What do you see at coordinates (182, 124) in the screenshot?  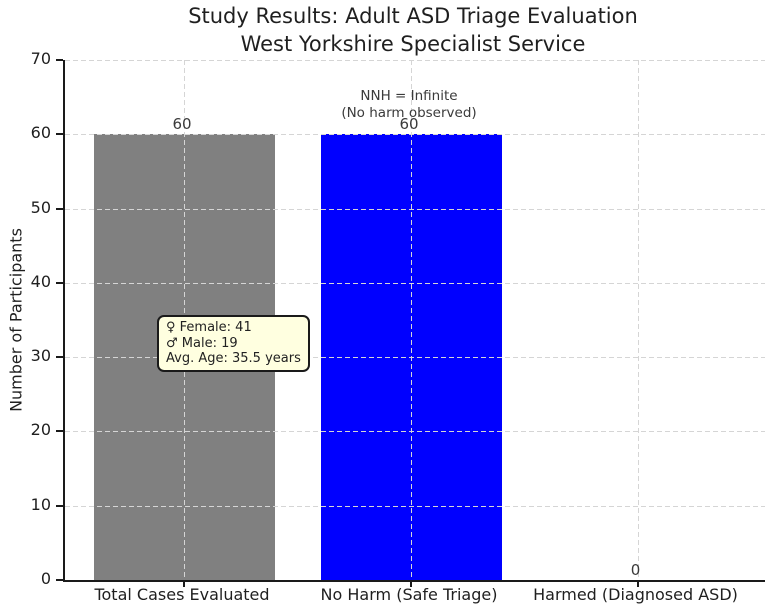 I see `bar-value-label-0: 60` at bounding box center [182, 124].